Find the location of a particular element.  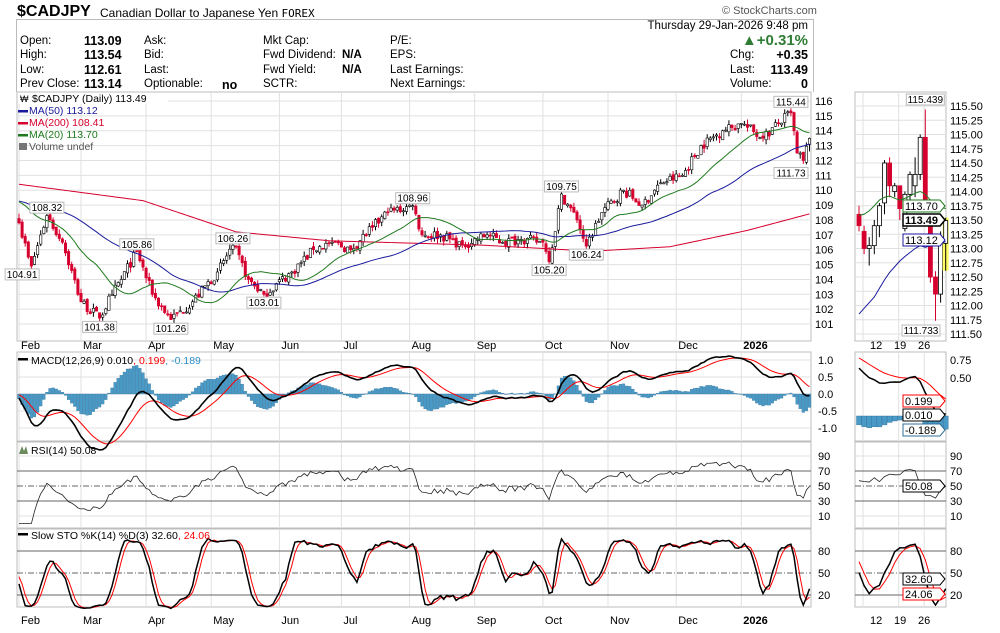

sto-legend-swatch is located at coordinates (23, 534).